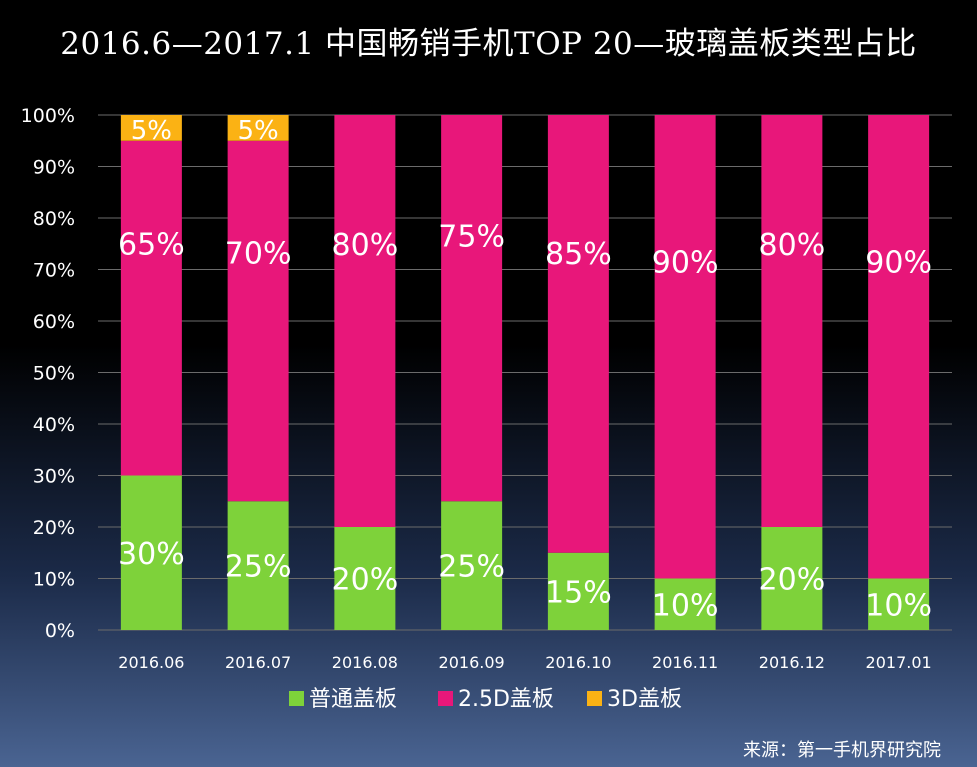 Image resolution: width=977 pixels, height=767 pixels. Describe the element at coordinates (578, 254) in the screenshot. I see `data-label: 85%` at that location.